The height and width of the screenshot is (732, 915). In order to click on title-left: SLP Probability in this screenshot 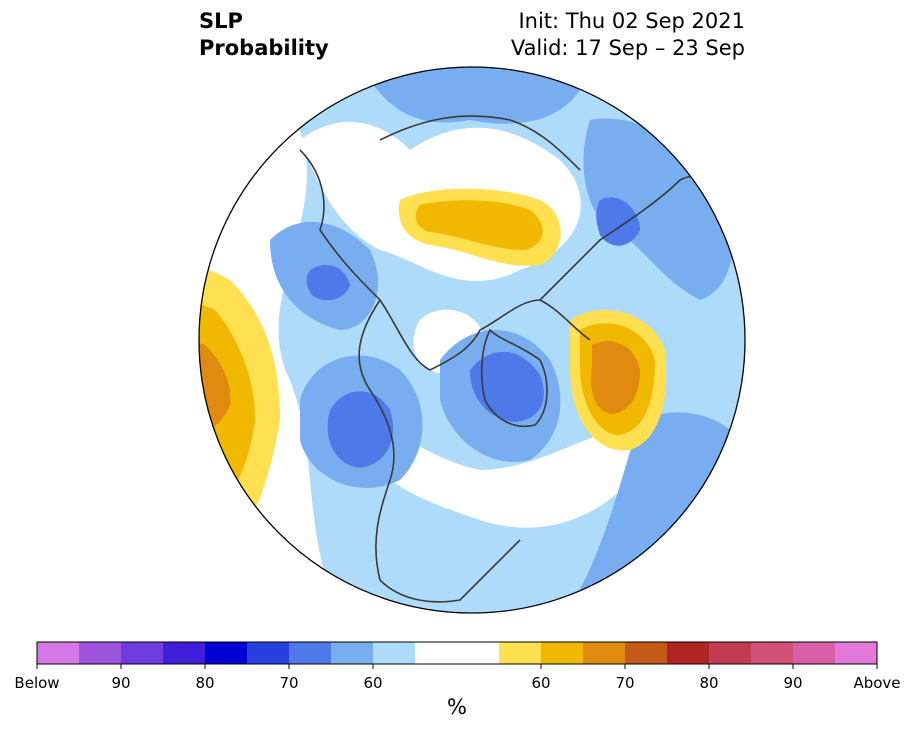, I will do `click(264, 35)`.